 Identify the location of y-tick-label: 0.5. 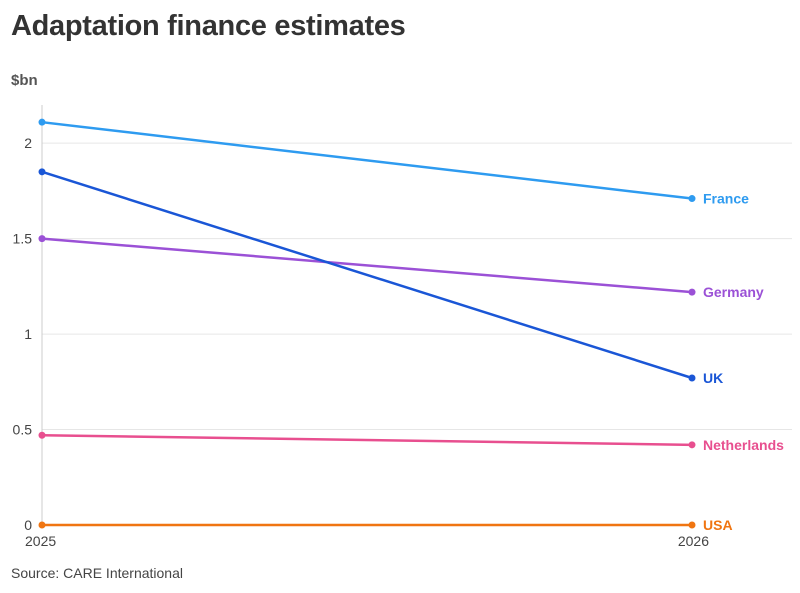
(23, 430).